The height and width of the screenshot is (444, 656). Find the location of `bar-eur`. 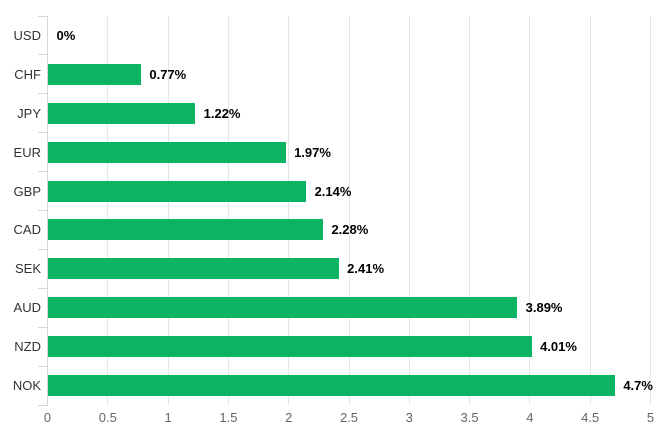

bar-eur is located at coordinates (167, 152).